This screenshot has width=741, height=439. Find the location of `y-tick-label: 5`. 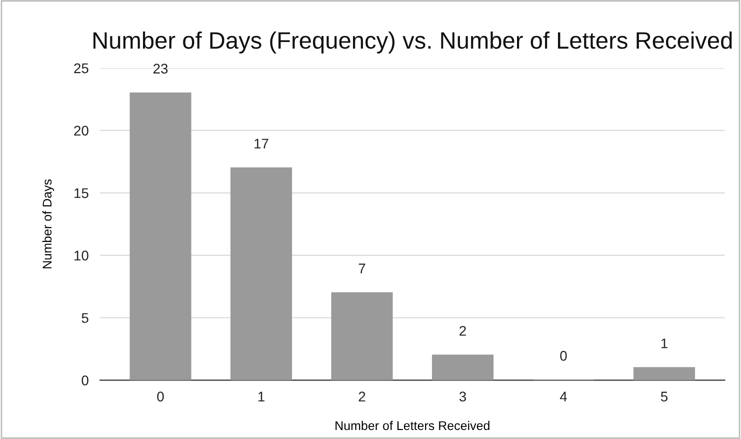

y-tick-label: 5 is located at coordinates (85, 318).